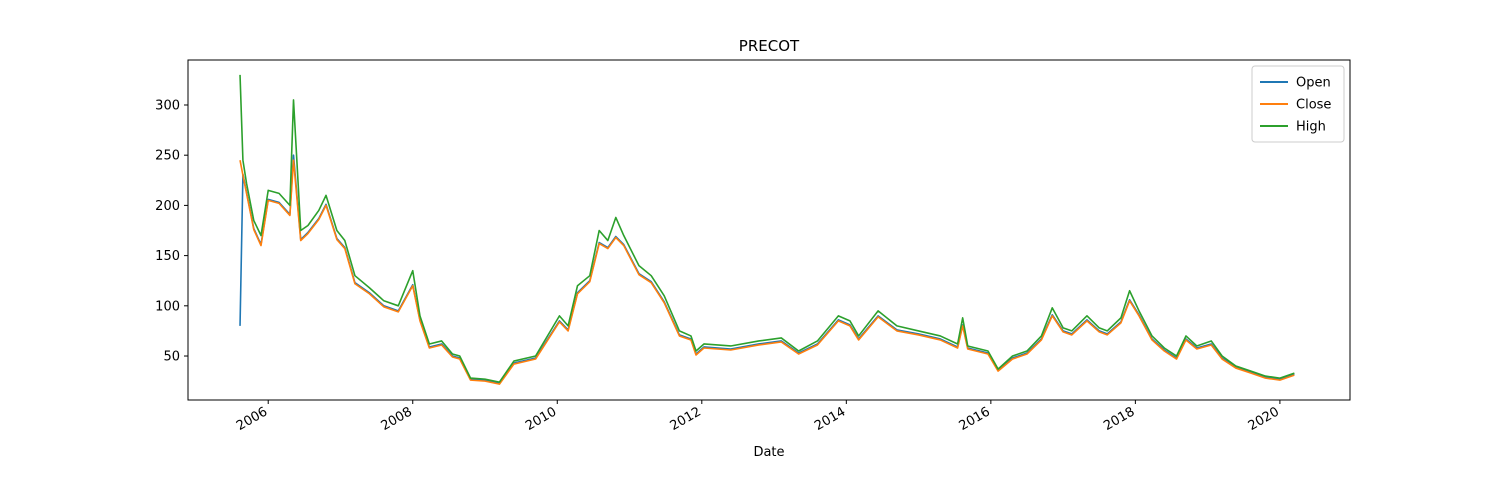 The image size is (1500, 500). What do you see at coordinates (167, 306) in the screenshot?
I see `y-tick-label: 100` at bounding box center [167, 306].